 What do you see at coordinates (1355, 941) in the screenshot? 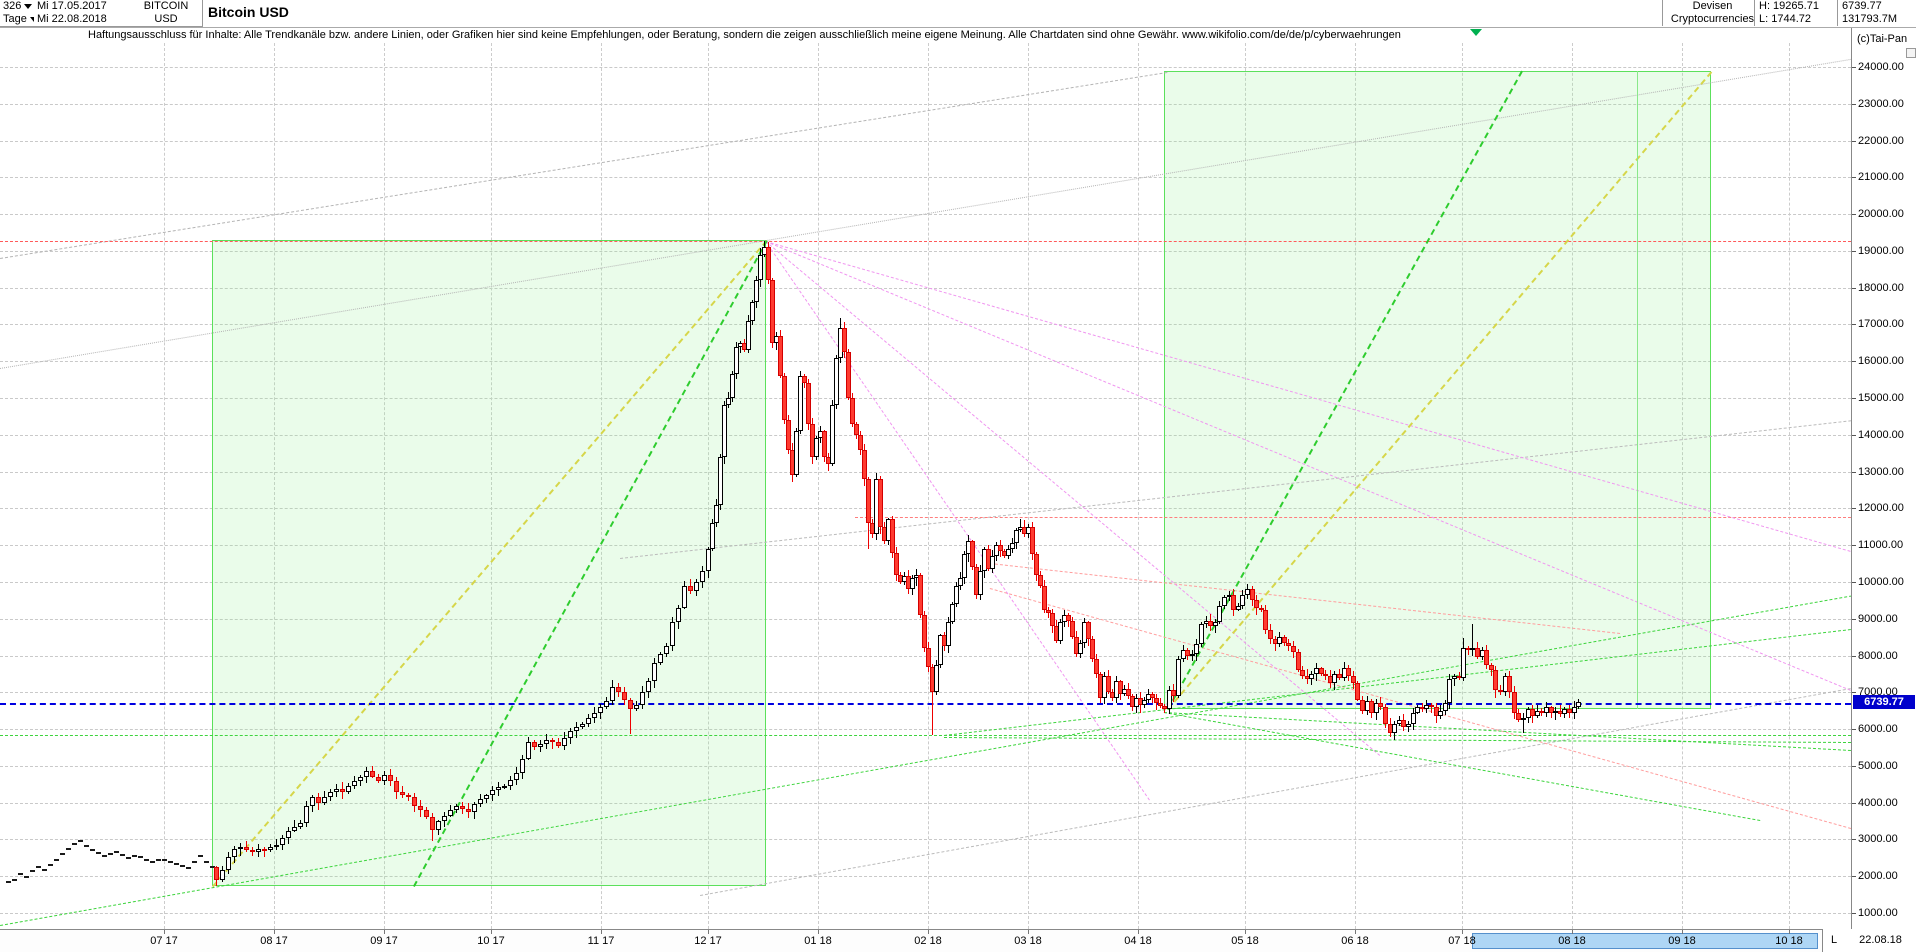
I see `time-axis-label: 06 18` at bounding box center [1355, 941].